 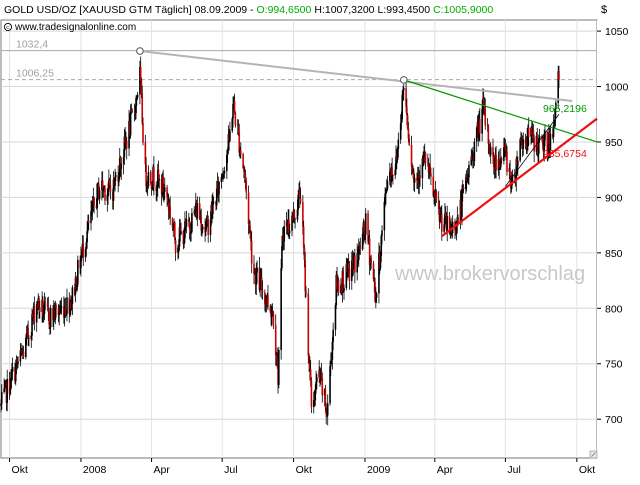 I want to click on y-tick-label: 700, so click(x=614, y=420).